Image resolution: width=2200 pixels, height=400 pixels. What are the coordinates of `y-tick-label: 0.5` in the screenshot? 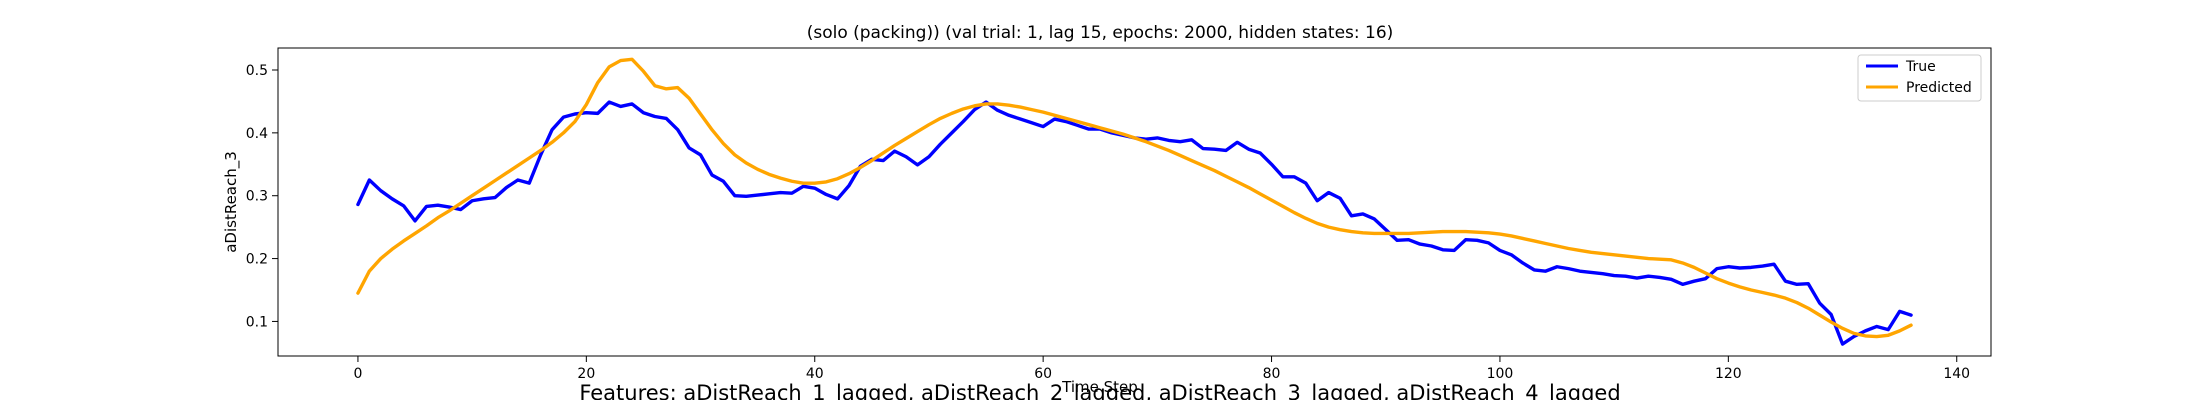 It's located at (257, 71).